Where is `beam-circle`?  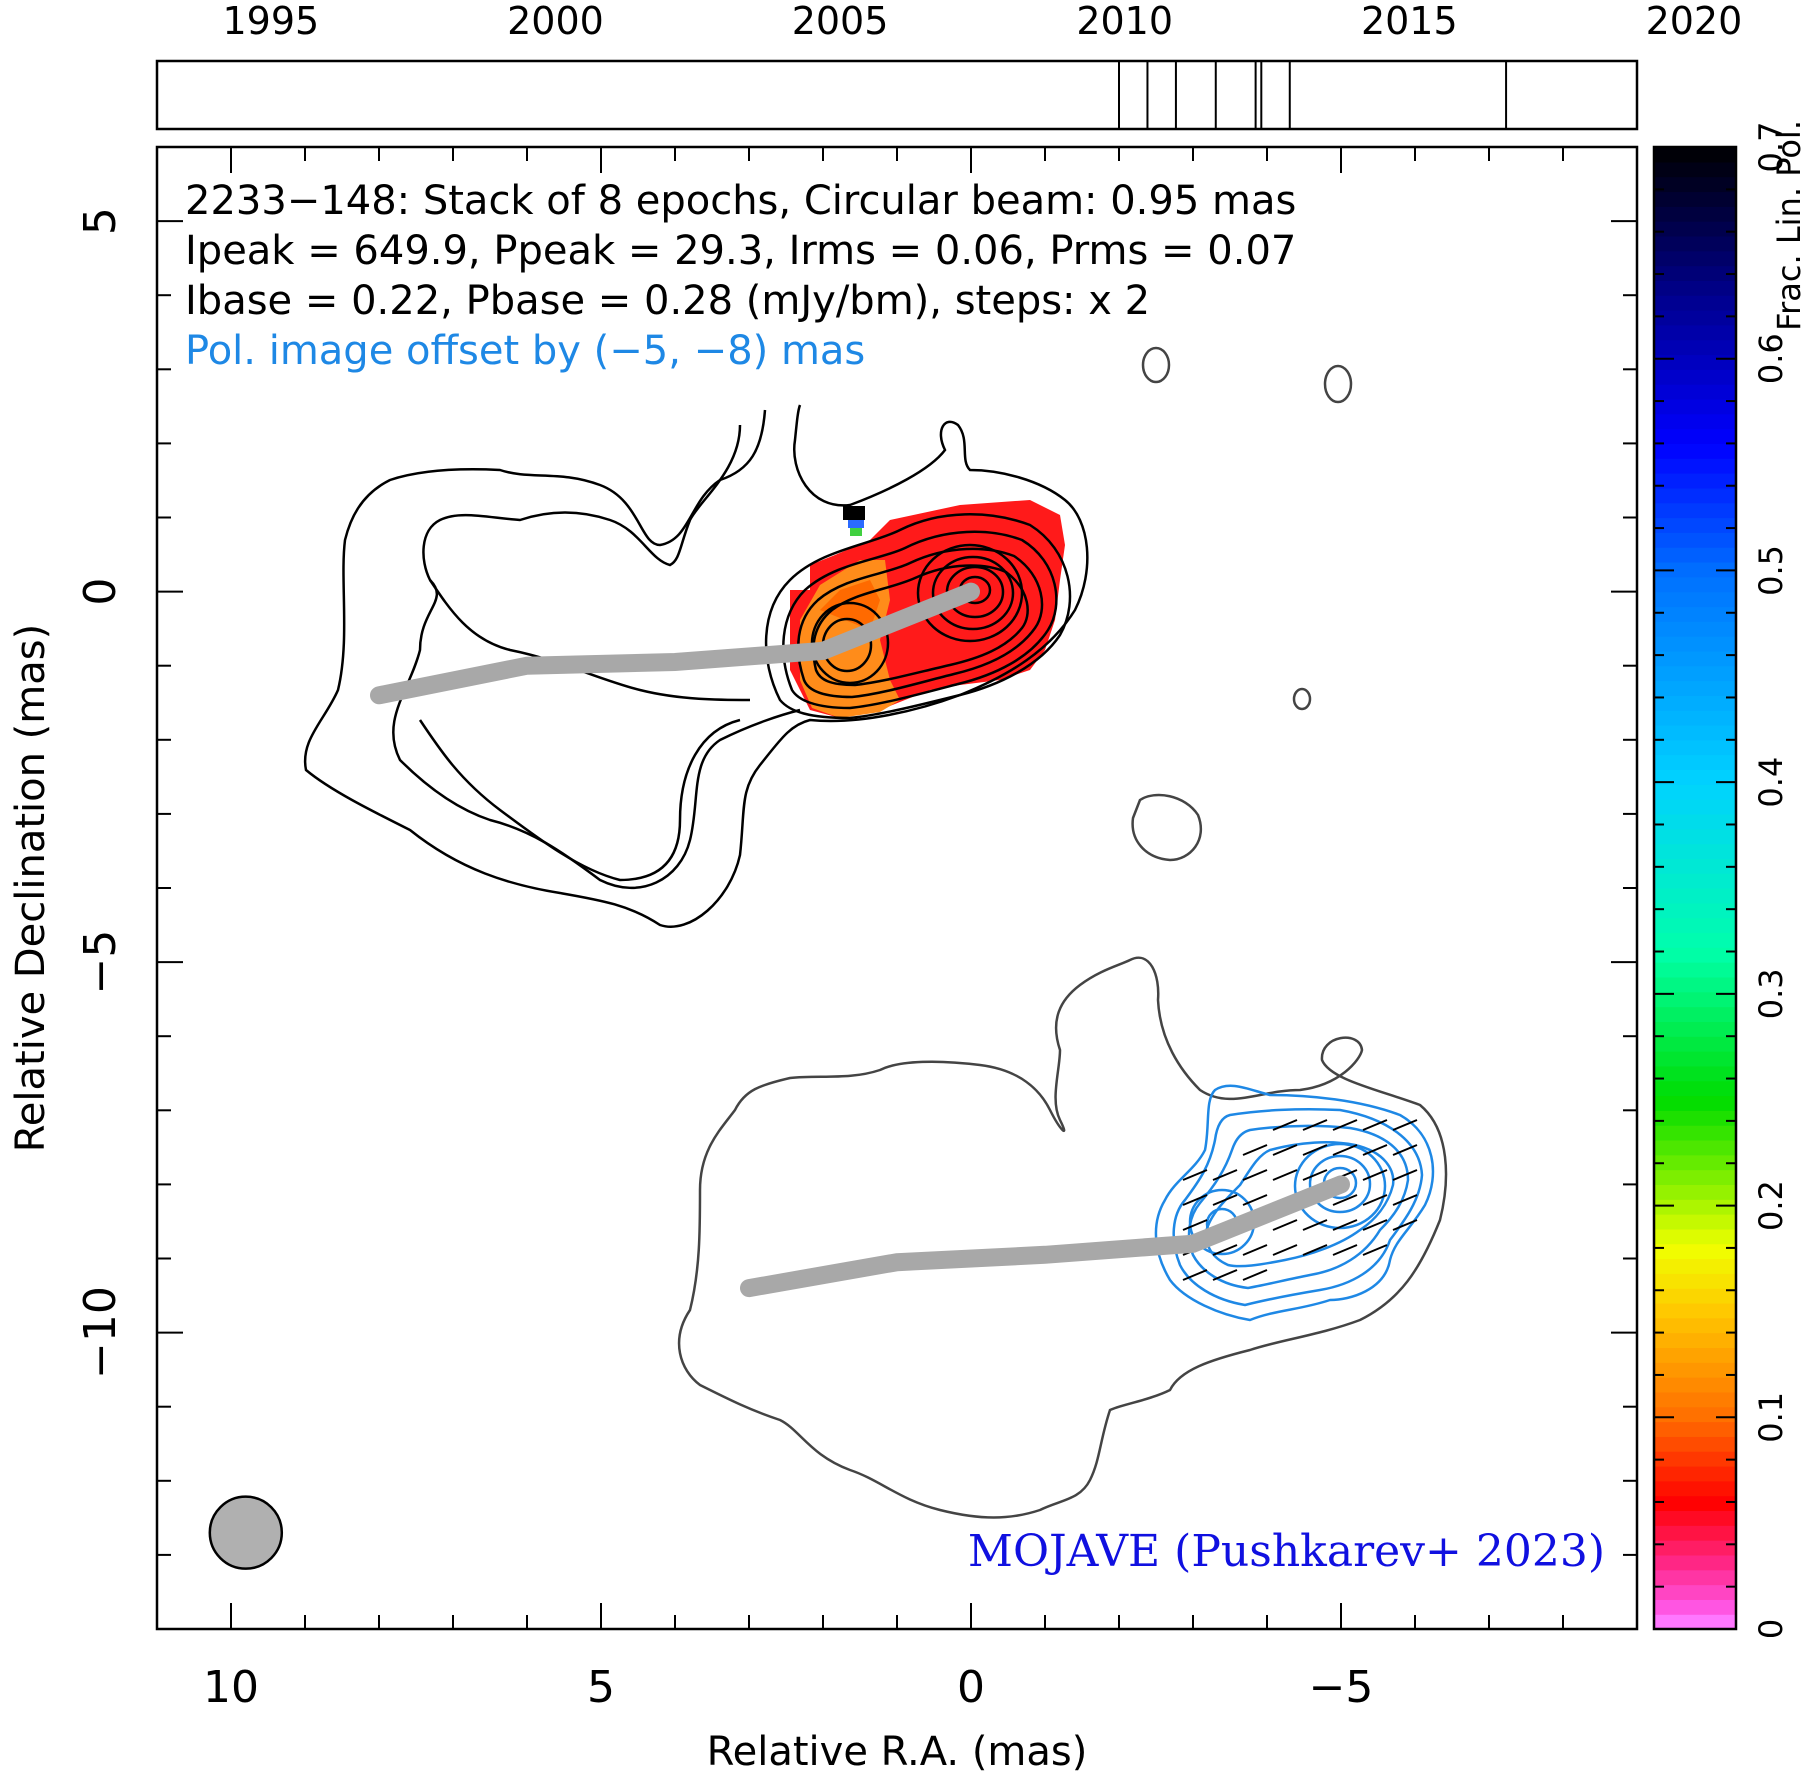 beam-circle is located at coordinates (246, 1532).